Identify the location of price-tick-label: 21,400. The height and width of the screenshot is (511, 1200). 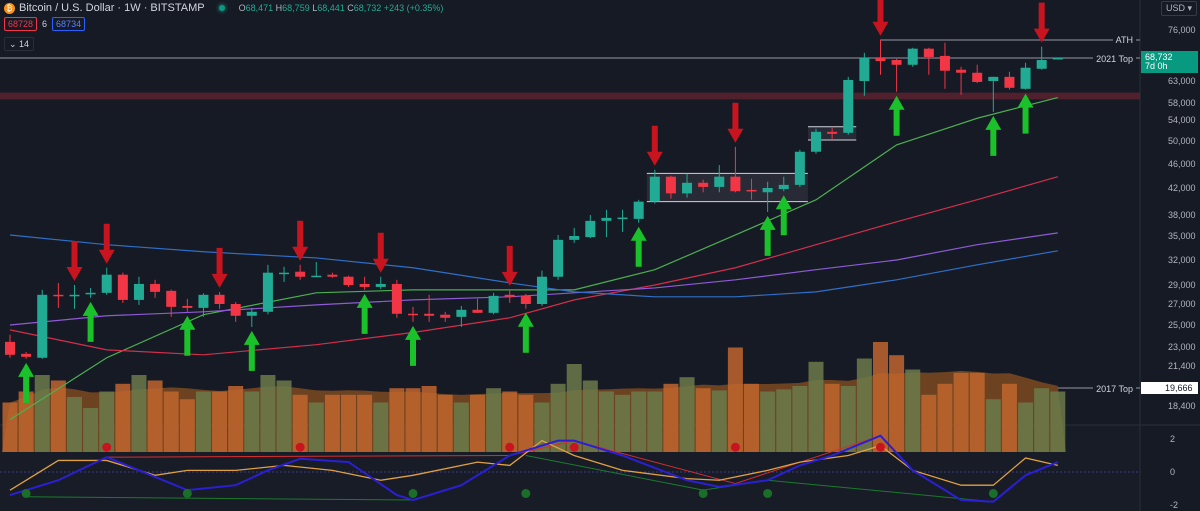
(1182, 366).